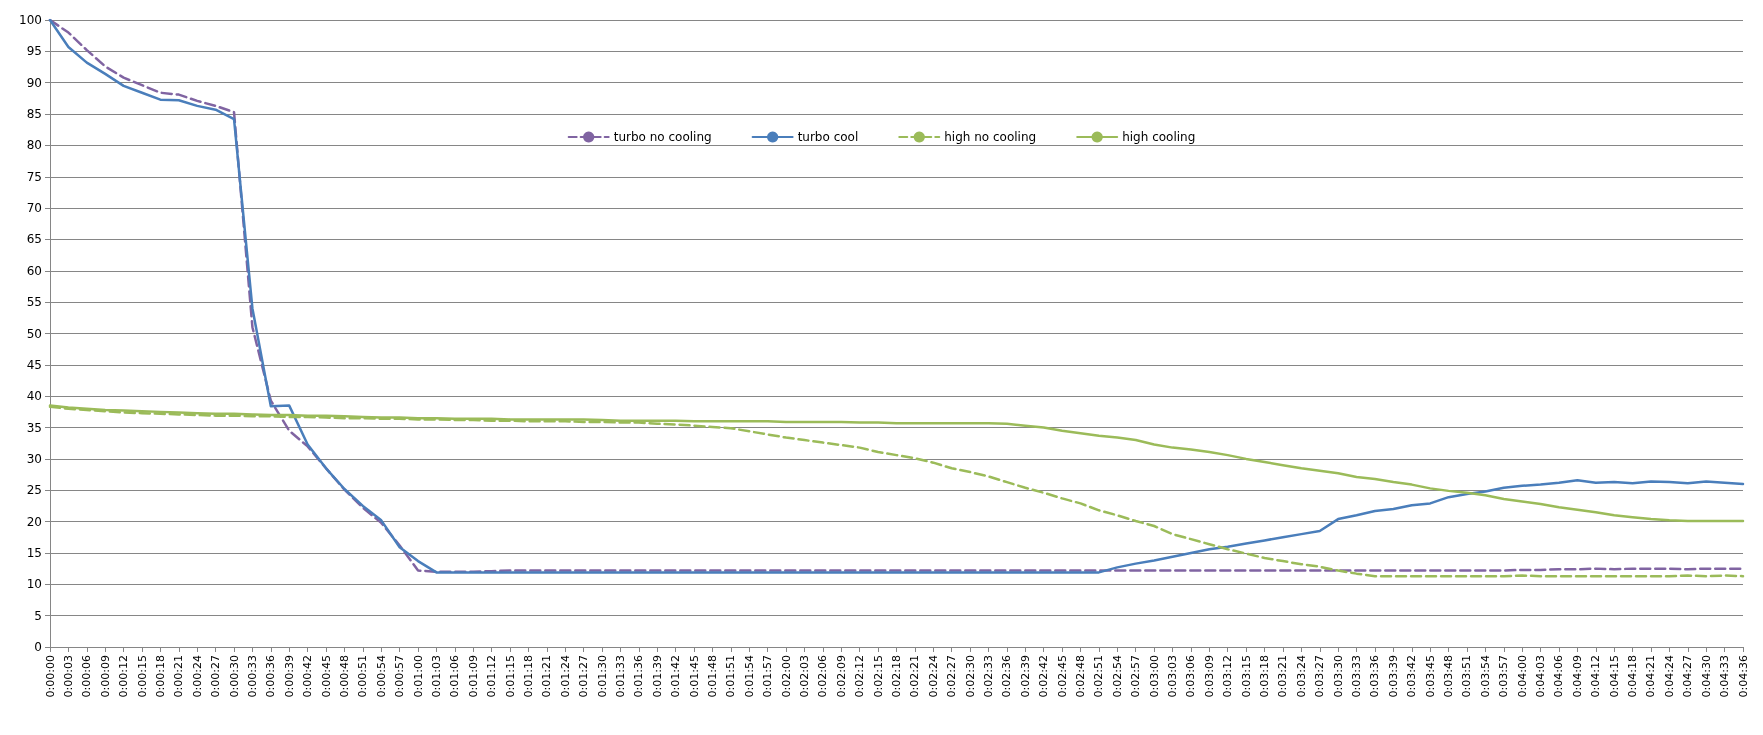  Describe the element at coordinates (1357, 676) in the screenshot. I see `x-tick-label: 0:03:33` at that location.